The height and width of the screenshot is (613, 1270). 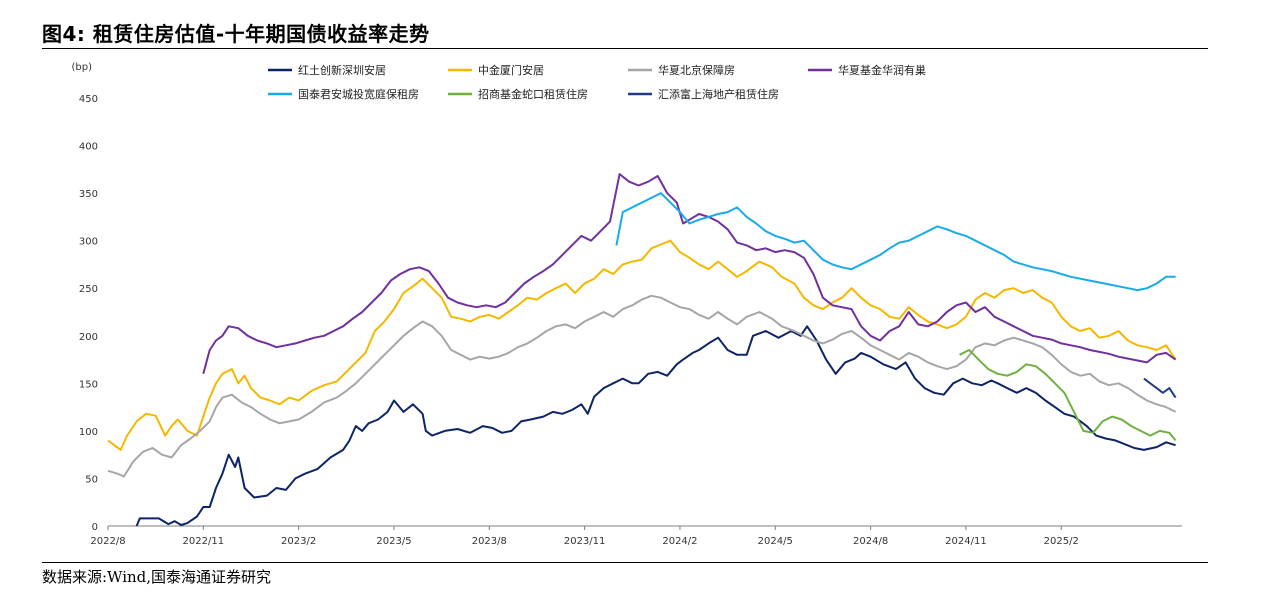 What do you see at coordinates (679, 541) in the screenshot?
I see `x-tick-label-6: 2024/2` at bounding box center [679, 541].